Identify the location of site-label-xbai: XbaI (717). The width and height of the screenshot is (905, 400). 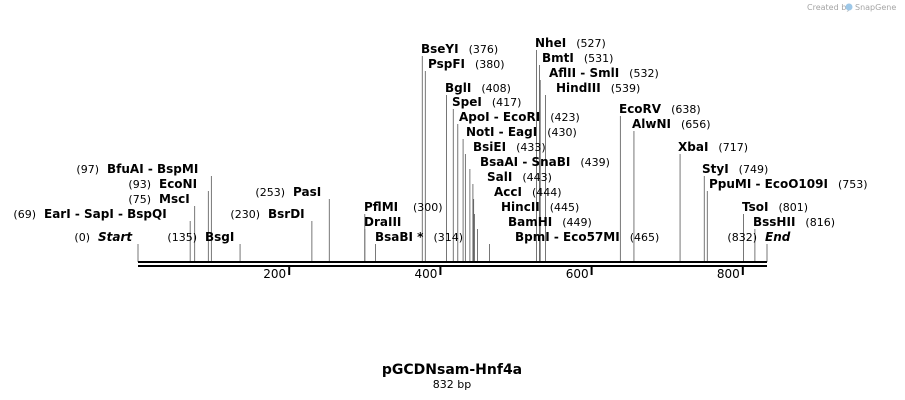
(713, 147).